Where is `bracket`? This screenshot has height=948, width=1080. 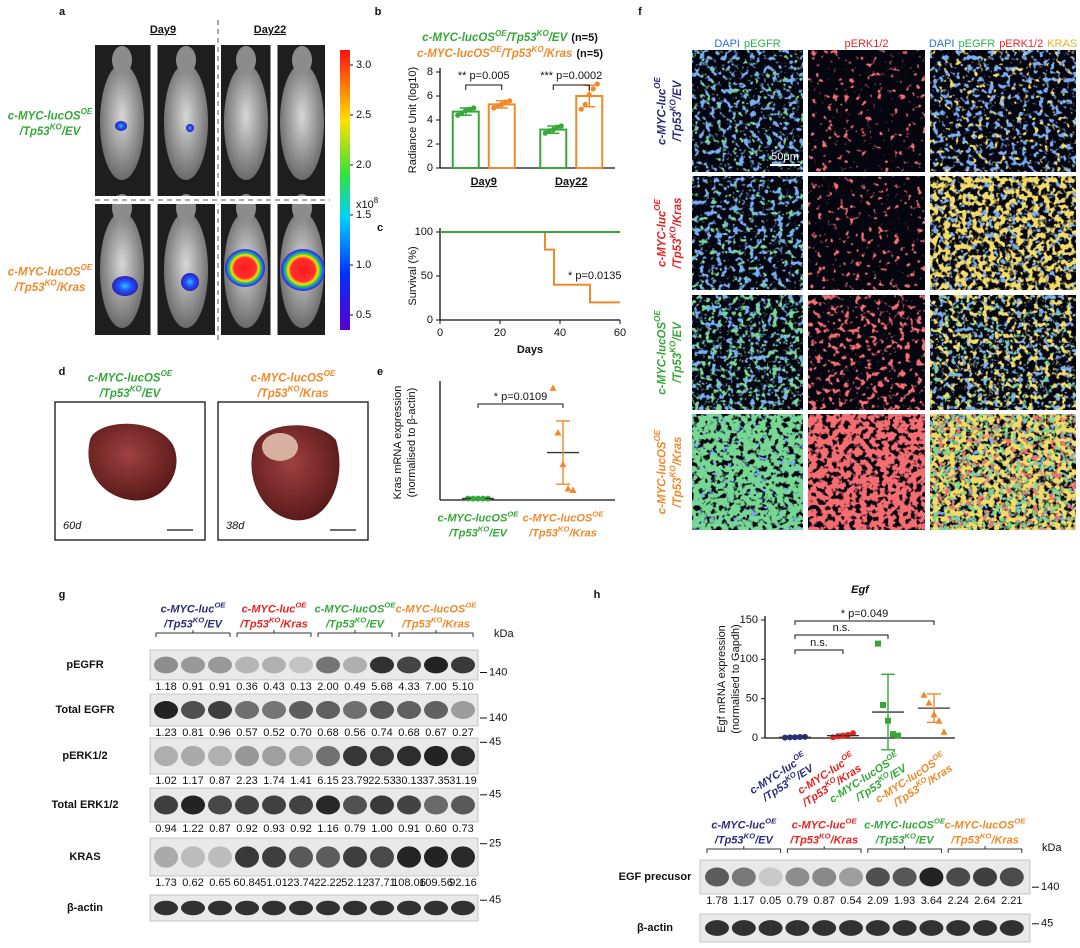
bracket is located at coordinates (520, 405).